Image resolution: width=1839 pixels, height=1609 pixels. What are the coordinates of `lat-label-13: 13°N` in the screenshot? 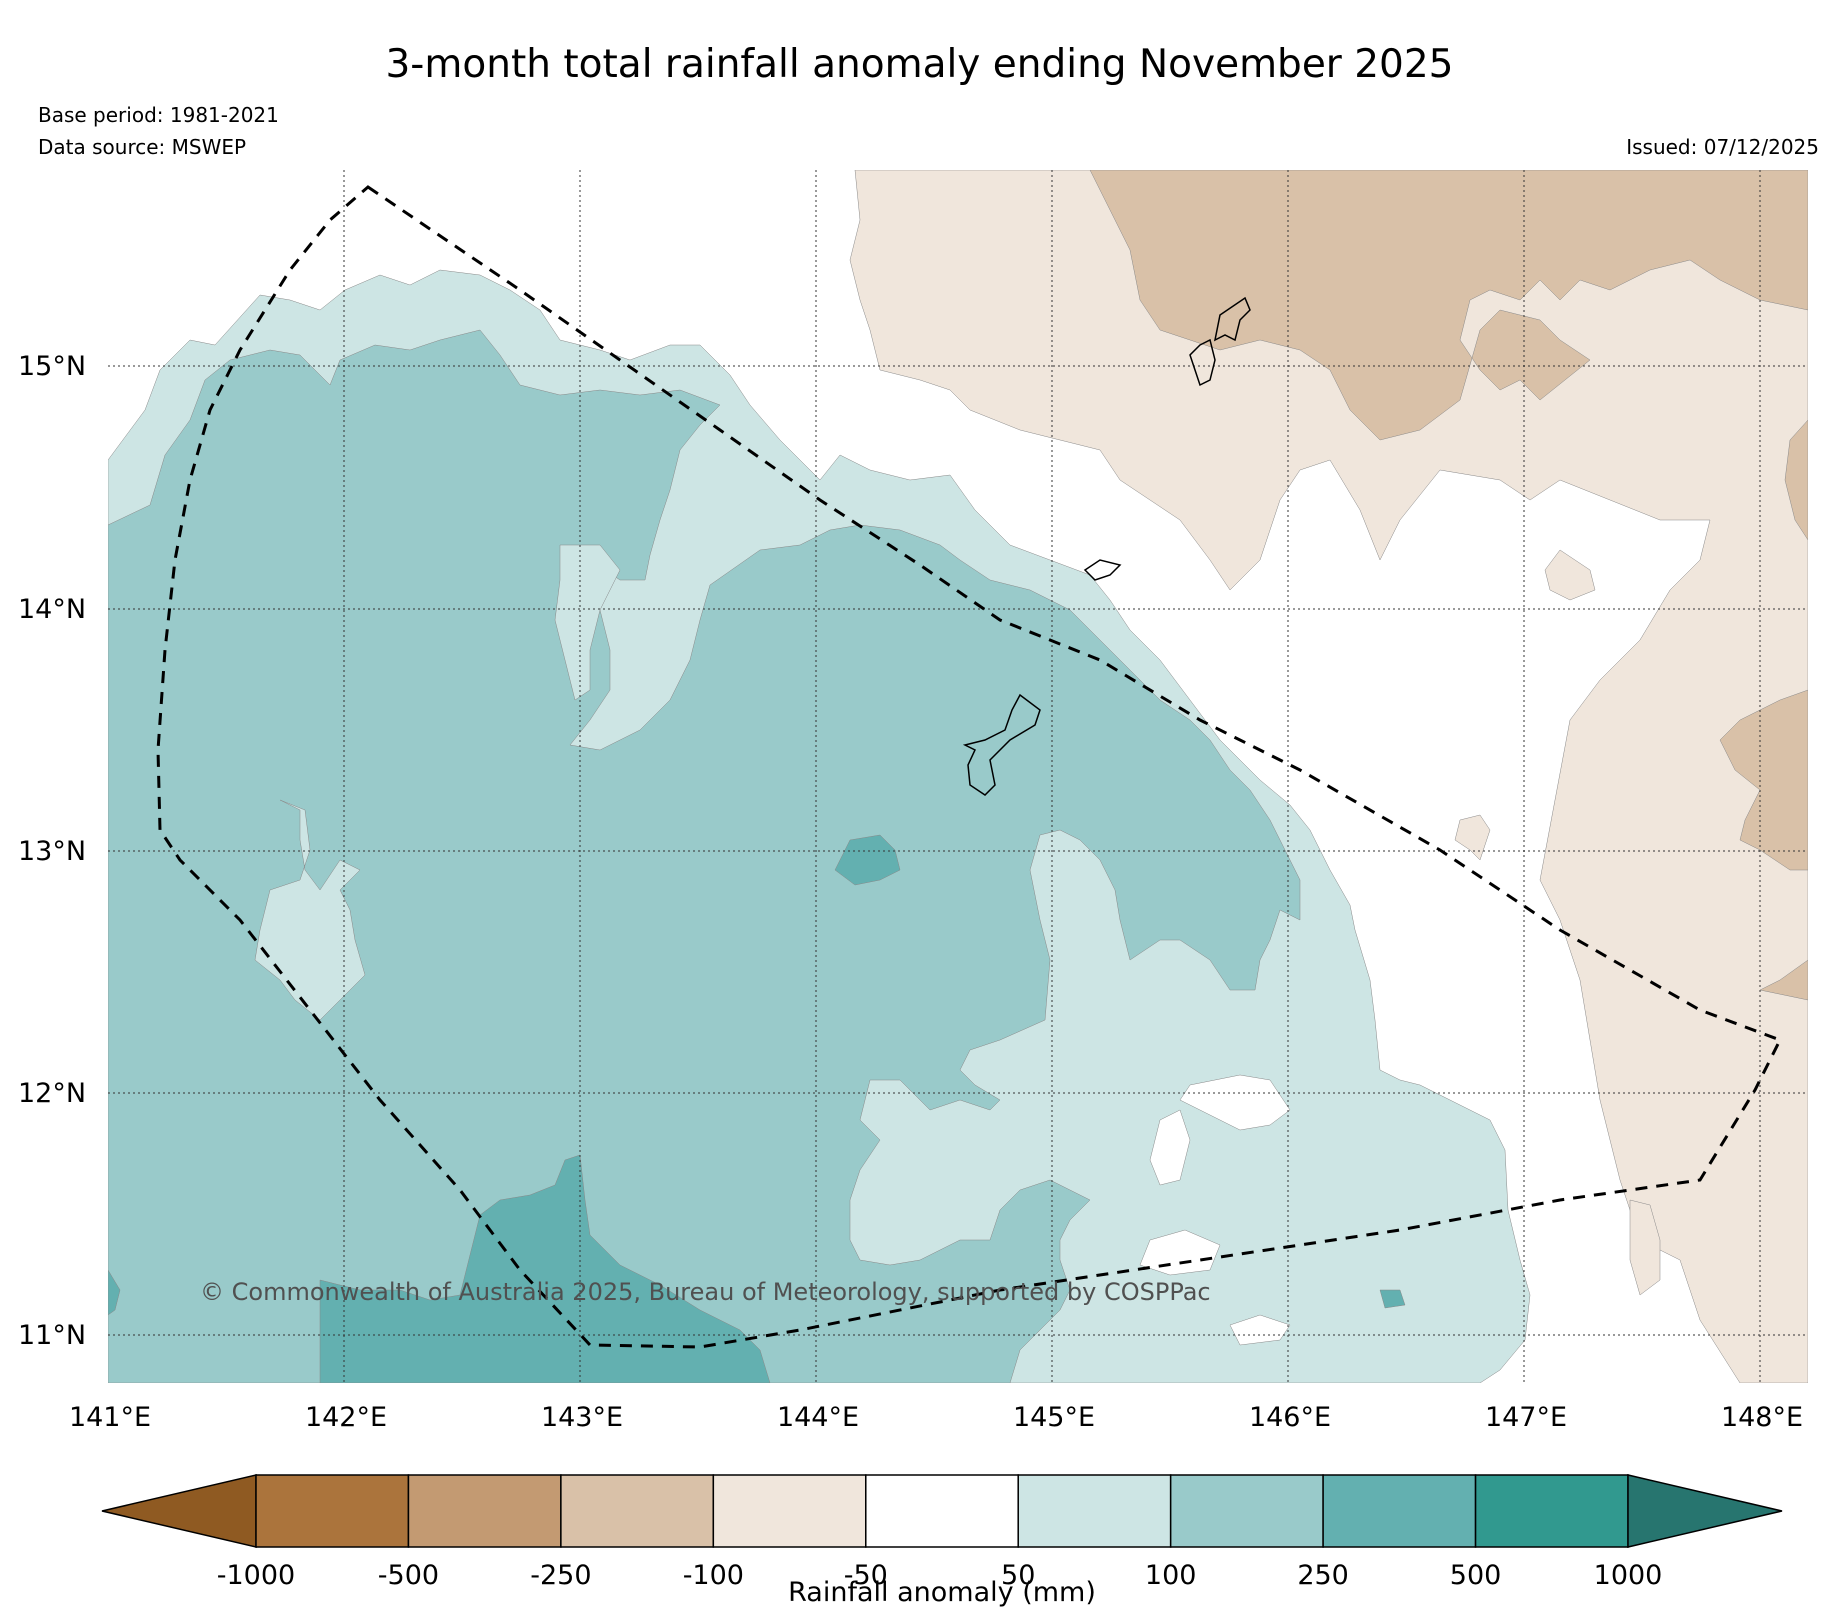 It's located at (52, 851).